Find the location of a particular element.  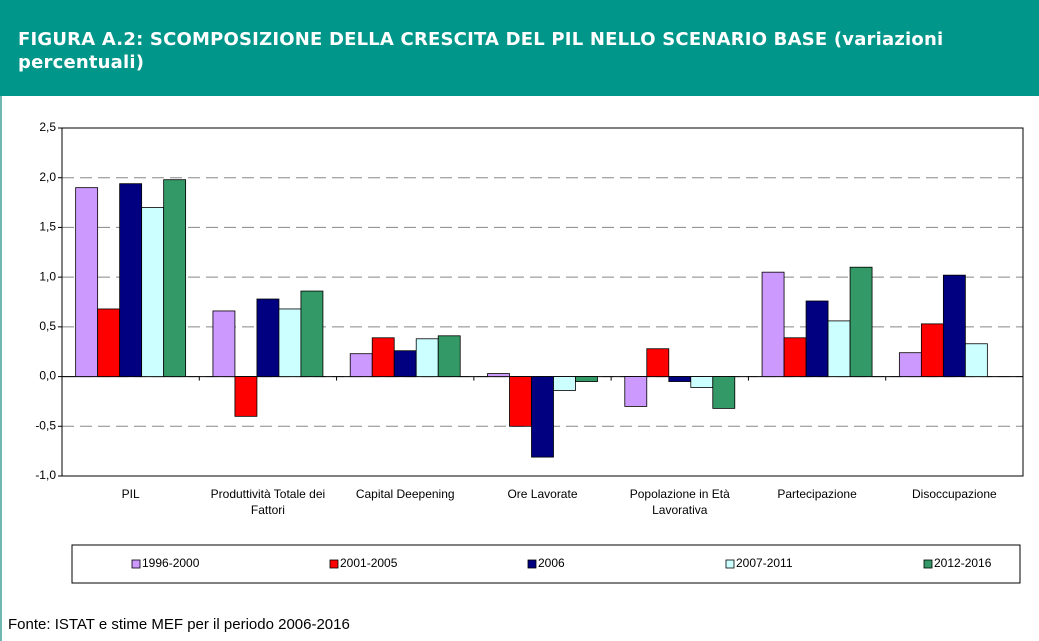

legend-label: 2007-2011 is located at coordinates (764, 563).